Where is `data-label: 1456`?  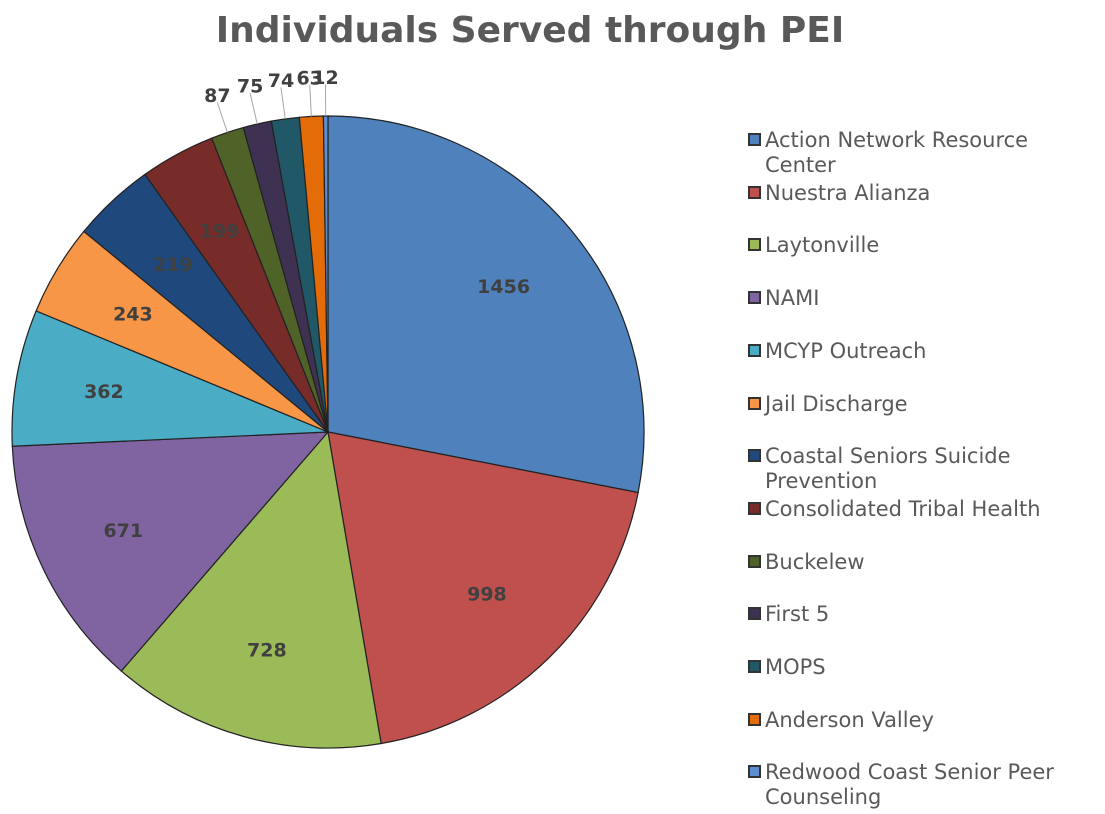 data-label: 1456 is located at coordinates (503, 287).